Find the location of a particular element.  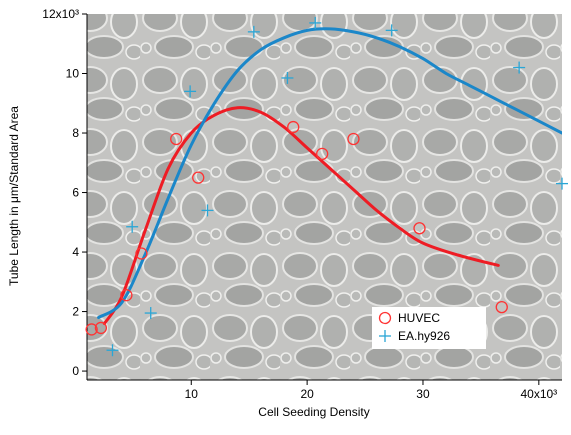

y-axis-title: Tube Length in μm/Standard Area is located at coordinates (14, 196).